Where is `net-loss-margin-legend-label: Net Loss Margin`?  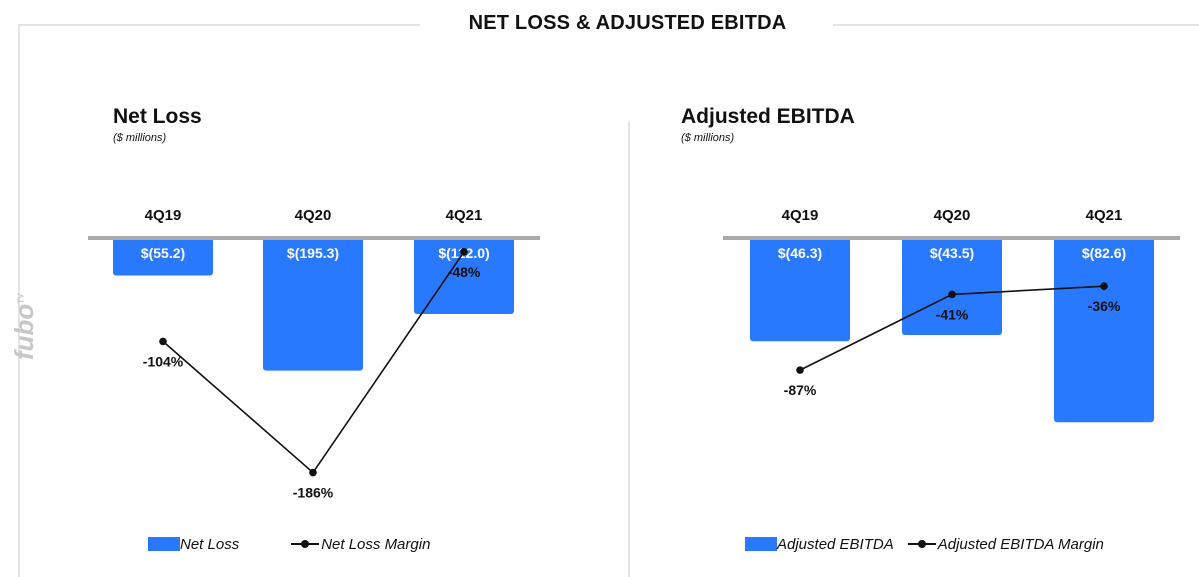
net-loss-margin-legend-label: Net Loss Margin is located at coordinates (376, 544).